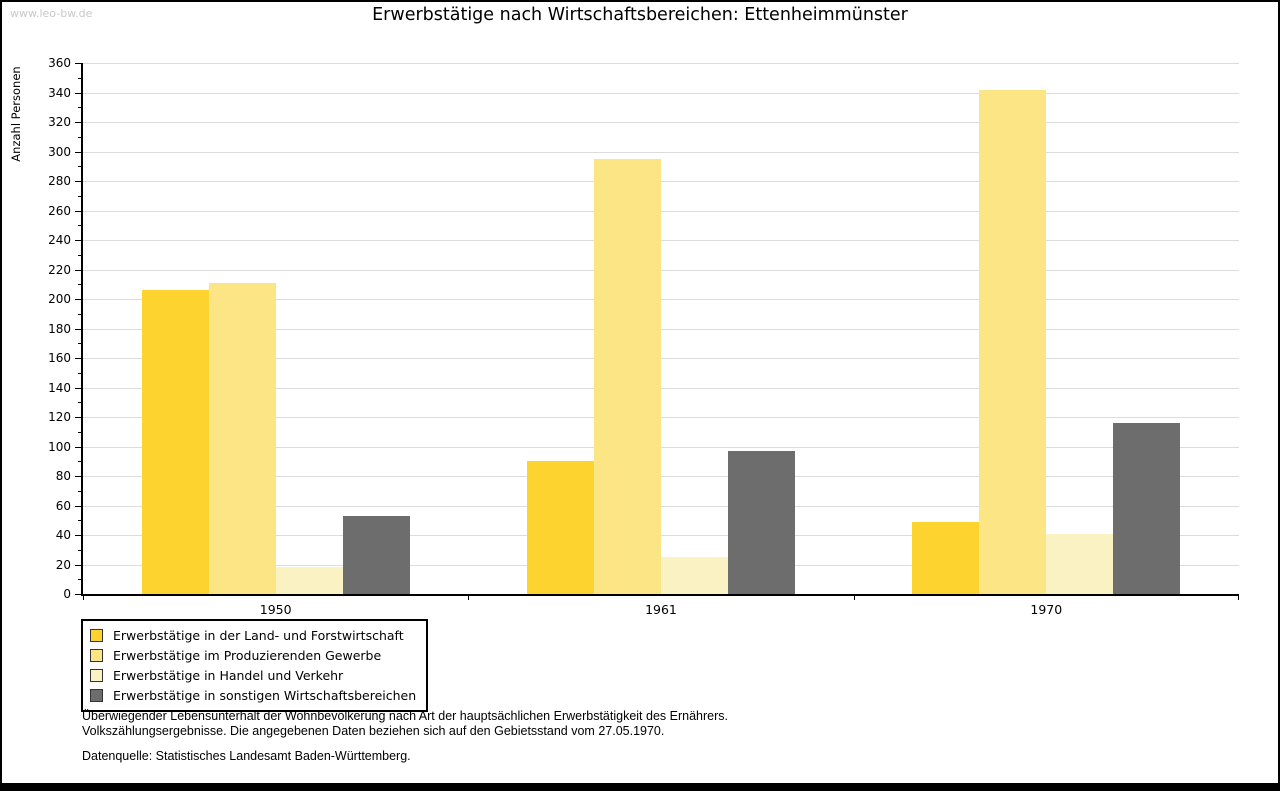  What do you see at coordinates (59, 358) in the screenshot?
I see `y-tick-label: 160` at bounding box center [59, 358].